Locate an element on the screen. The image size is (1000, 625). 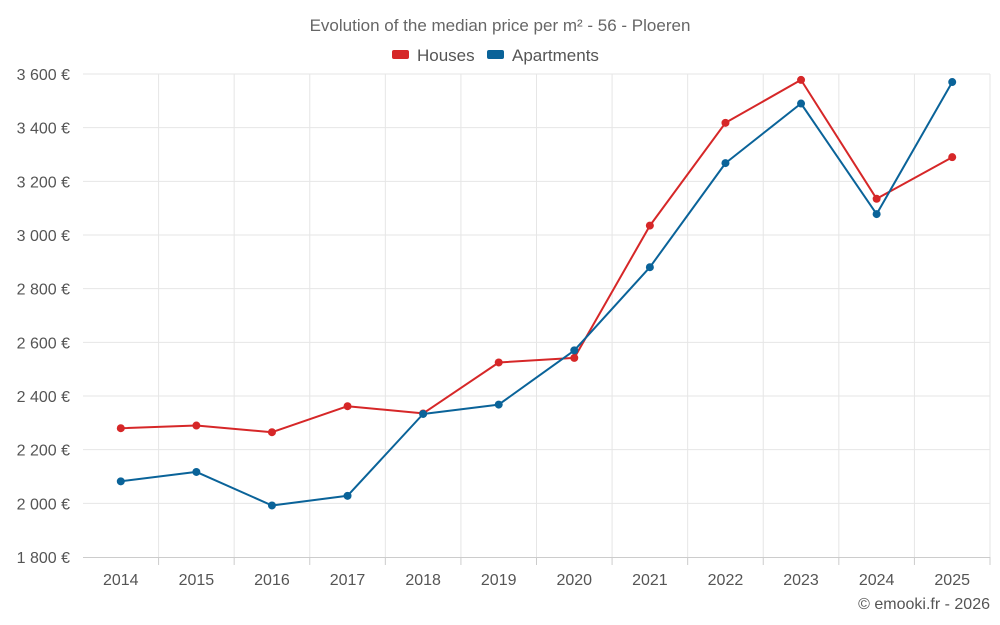
y-tick-label: 2 000 € is located at coordinates (43, 504).